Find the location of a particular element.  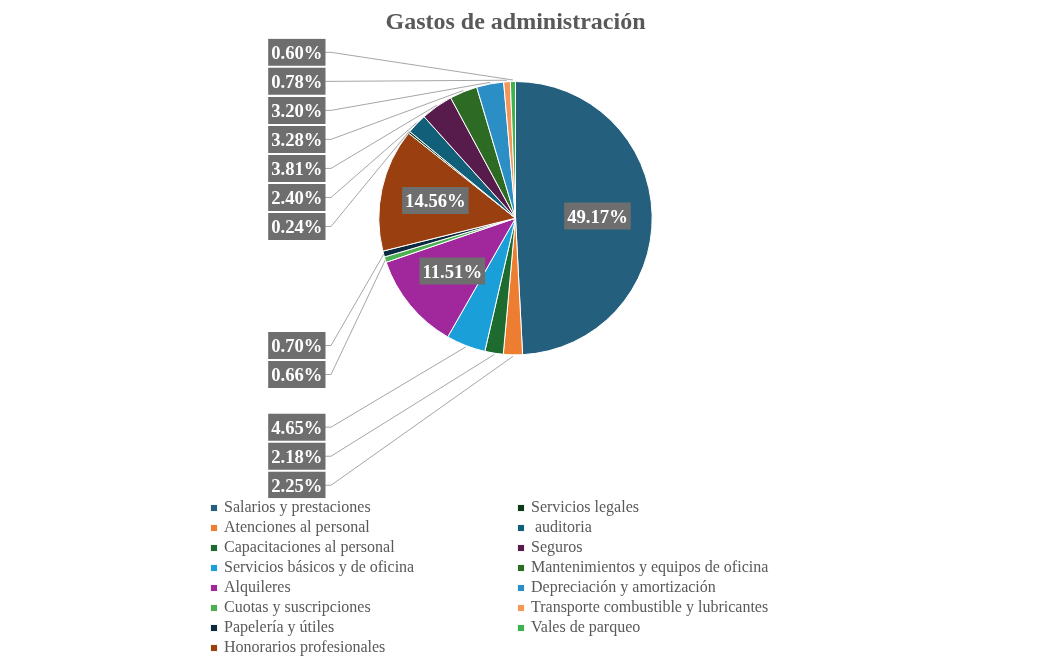

data-label: 11.51% is located at coordinates (452, 271).